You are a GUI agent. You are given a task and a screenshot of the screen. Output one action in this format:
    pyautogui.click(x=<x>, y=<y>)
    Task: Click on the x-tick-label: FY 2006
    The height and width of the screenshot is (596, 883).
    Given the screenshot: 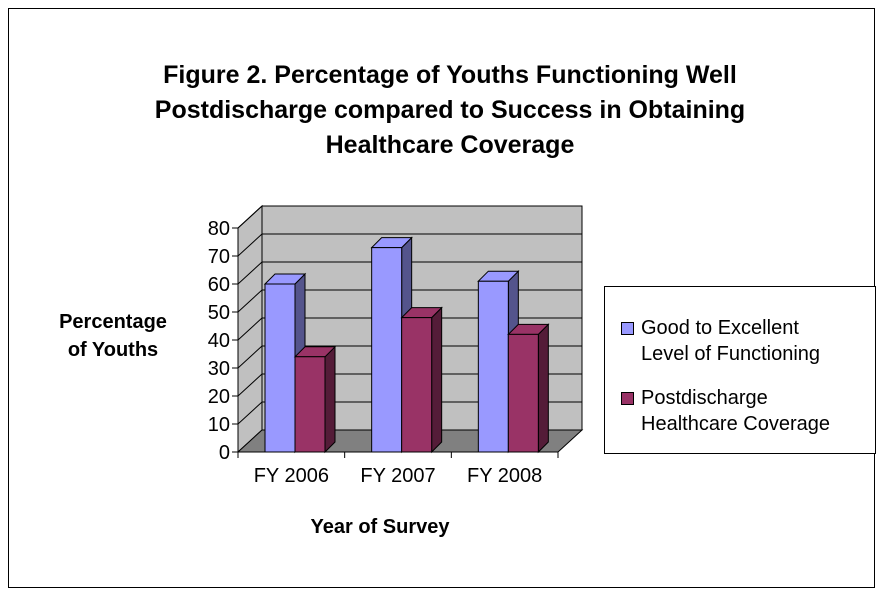 What is the action you would take?
    pyautogui.click(x=291, y=476)
    